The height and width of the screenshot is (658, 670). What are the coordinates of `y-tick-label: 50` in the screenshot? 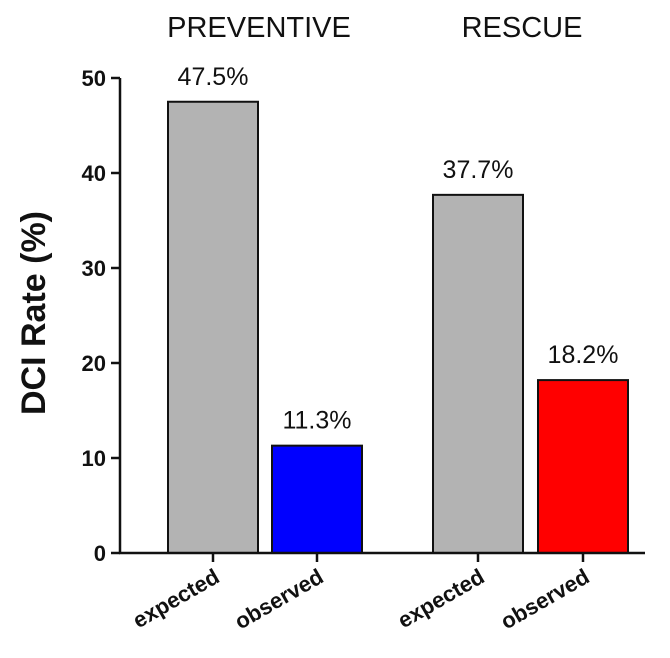 It's located at (94, 78).